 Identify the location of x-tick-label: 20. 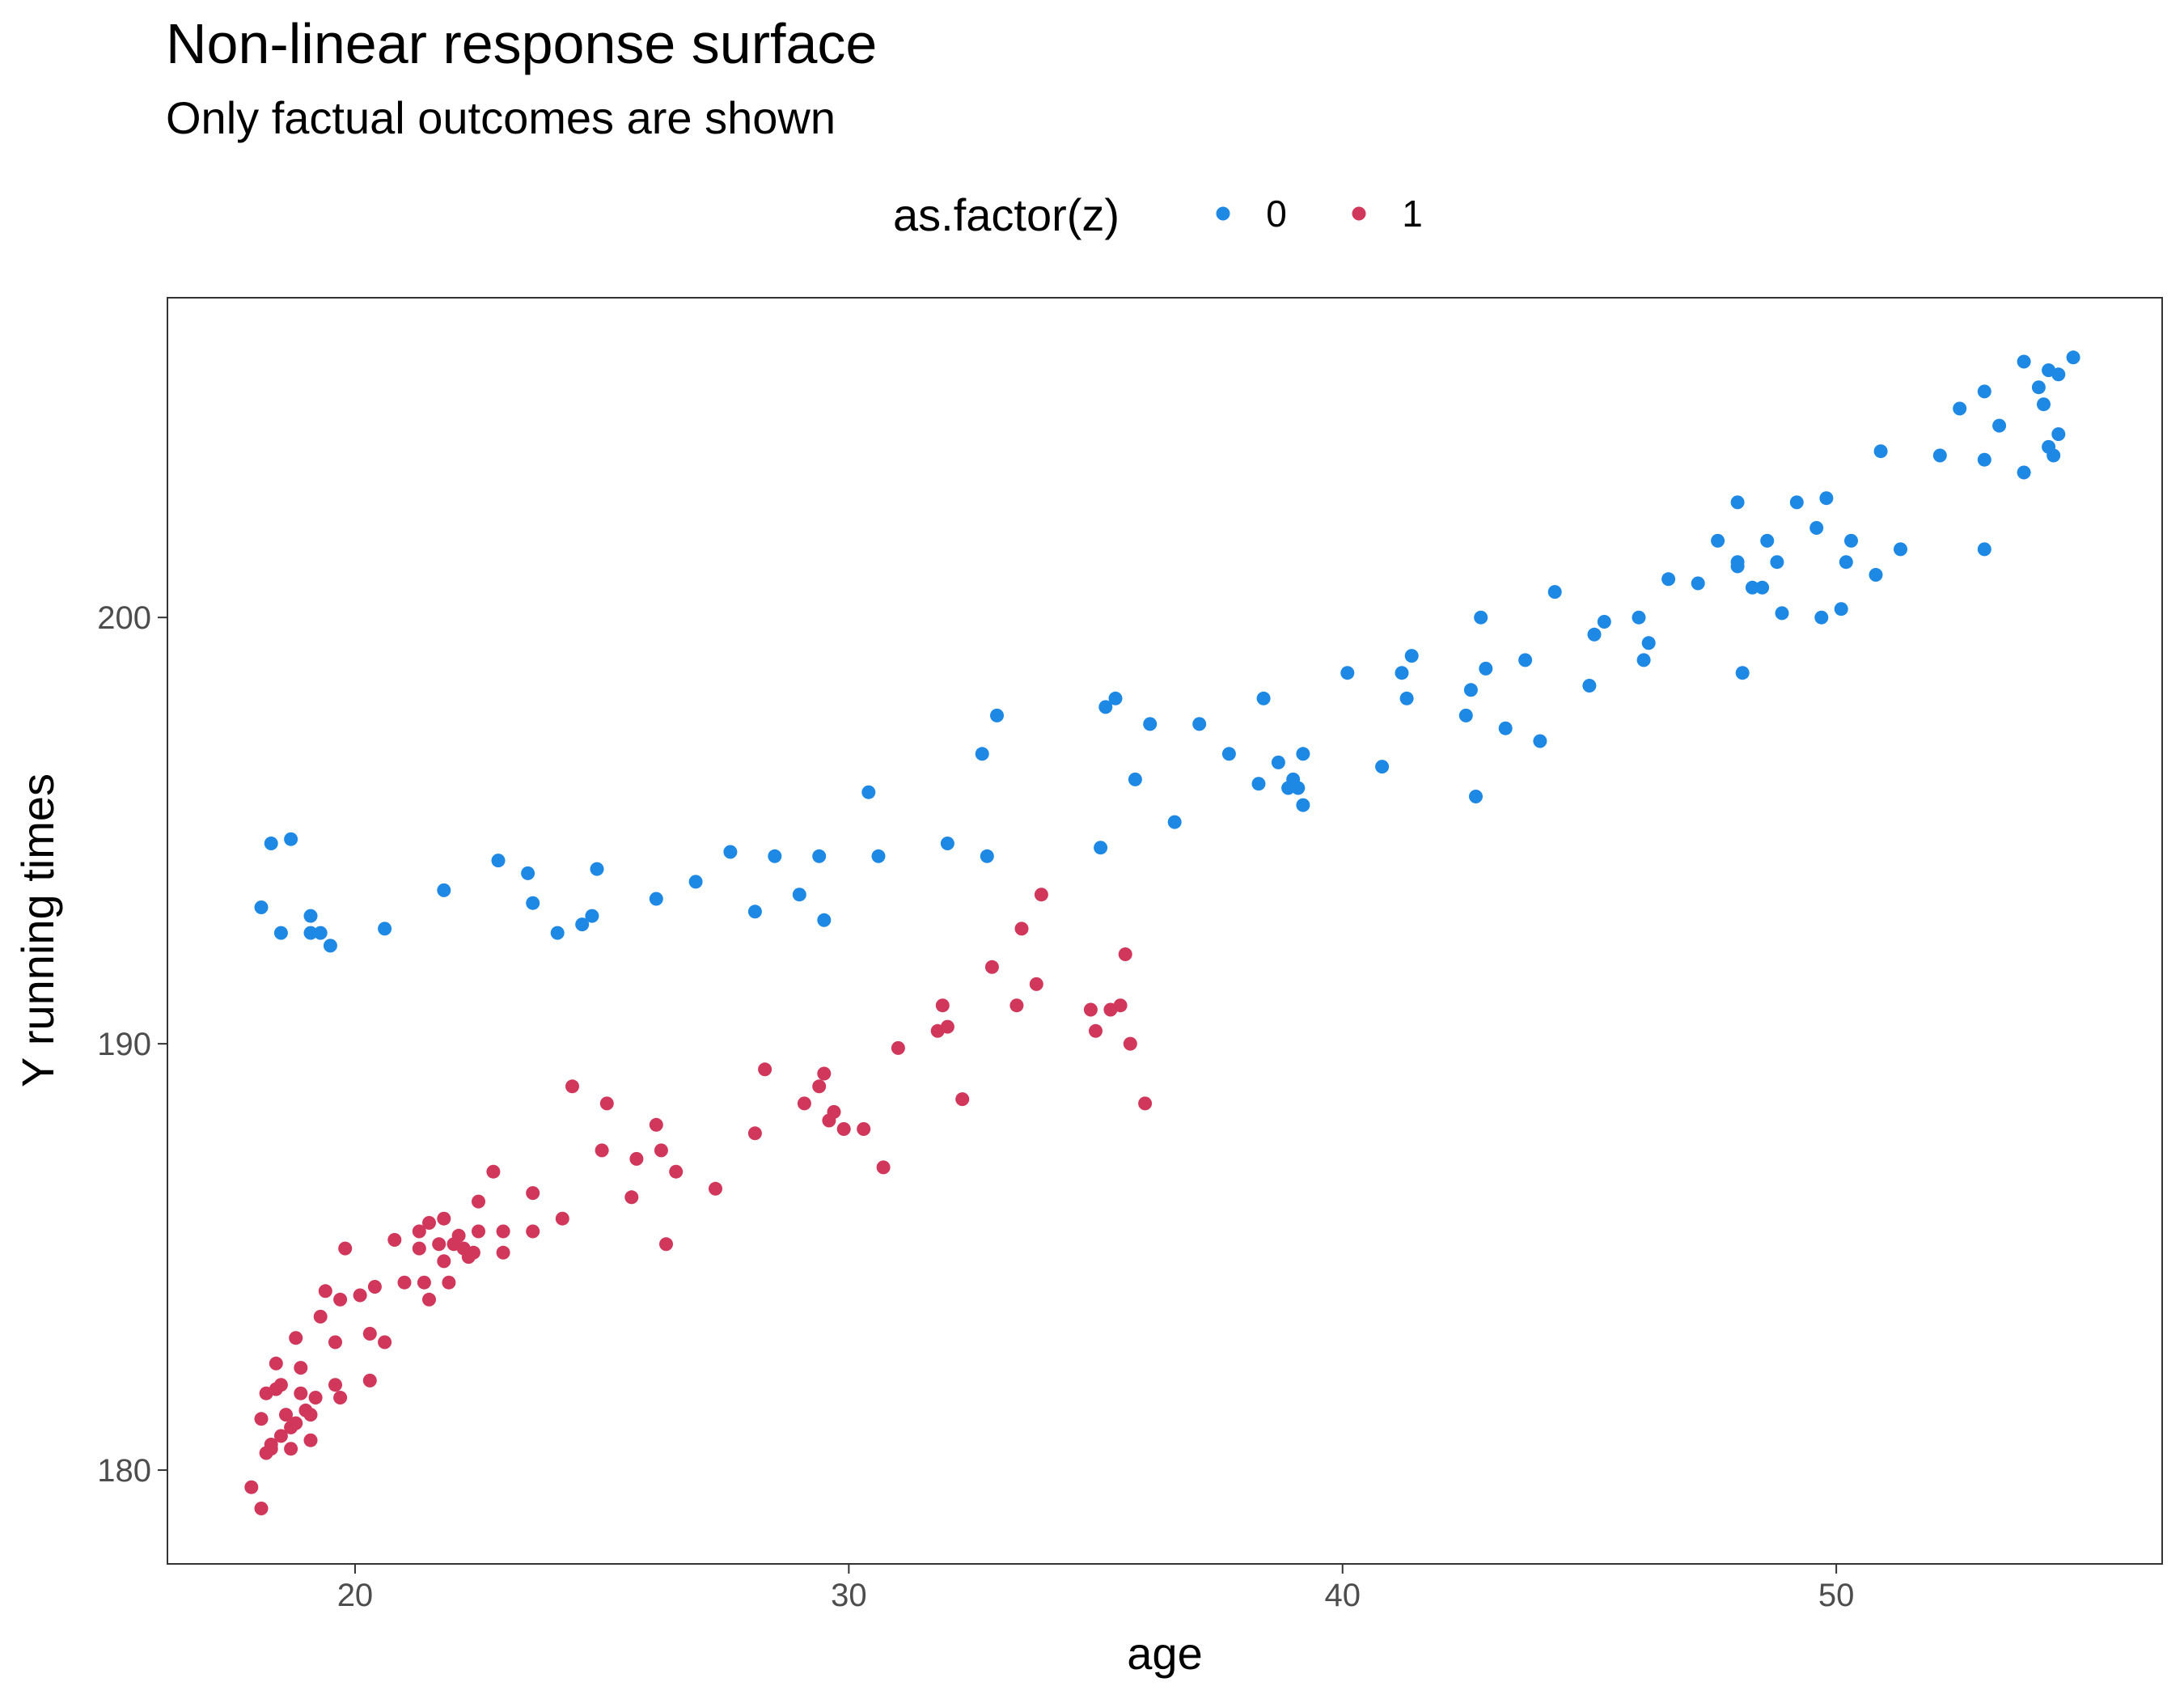
(355, 1595).